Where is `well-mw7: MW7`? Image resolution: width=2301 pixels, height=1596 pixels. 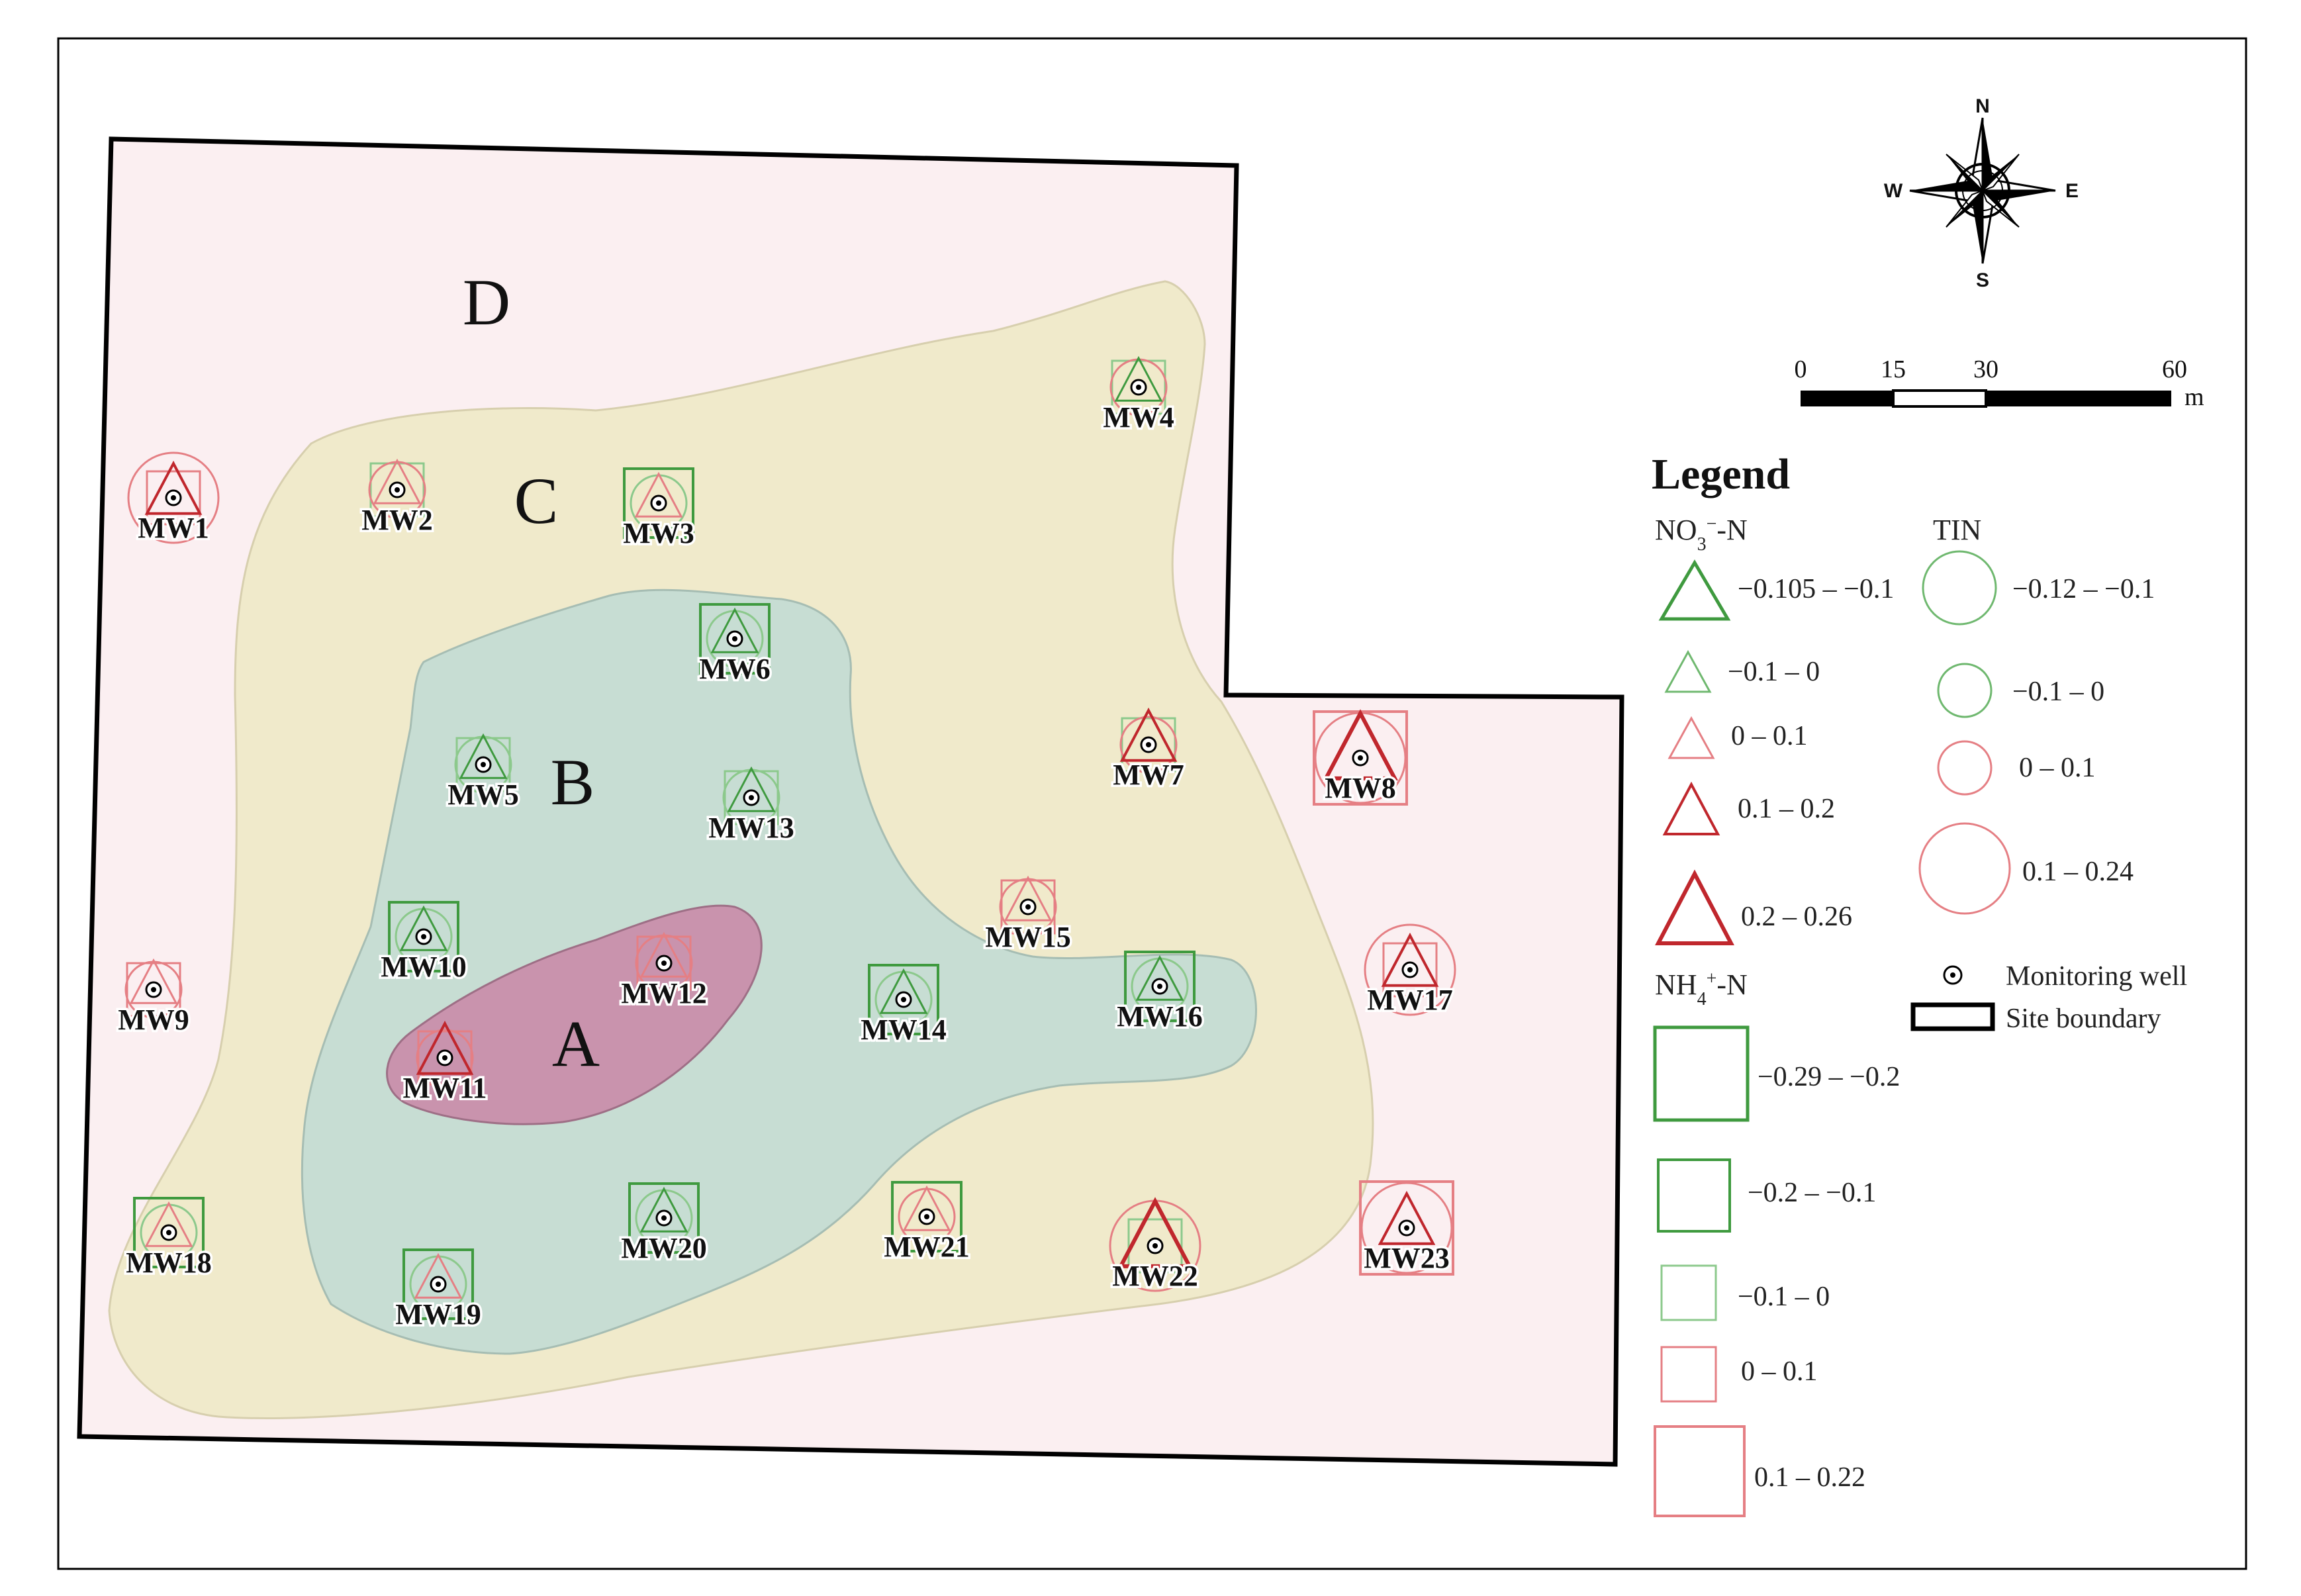
well-mw7: MW7 is located at coordinates (1148, 751).